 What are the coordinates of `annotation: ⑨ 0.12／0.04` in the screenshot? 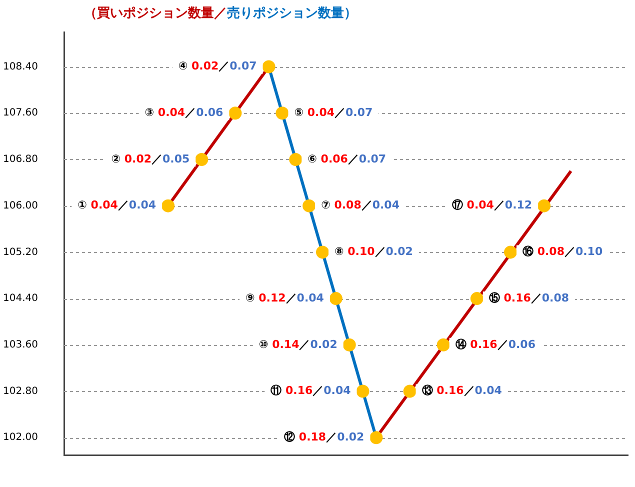 It's located at (285, 297).